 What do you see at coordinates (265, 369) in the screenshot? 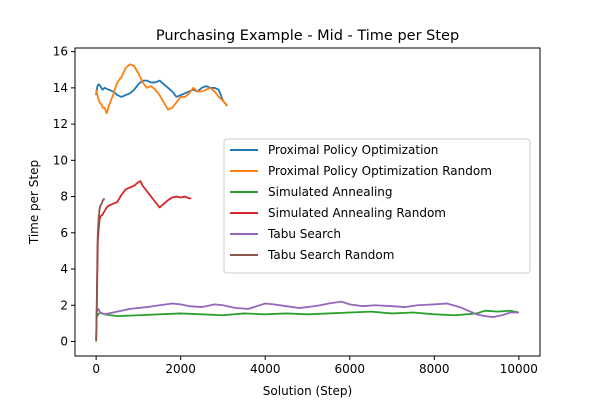
I see `x-tick-label: 4000` at bounding box center [265, 369].